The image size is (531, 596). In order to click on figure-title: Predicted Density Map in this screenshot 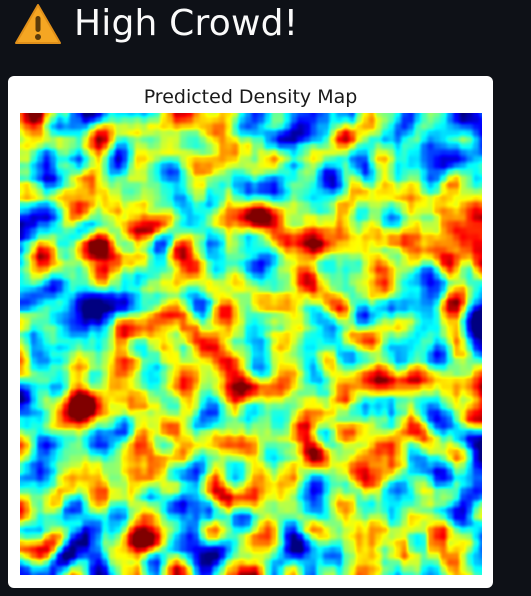, I will do `click(250, 97)`.